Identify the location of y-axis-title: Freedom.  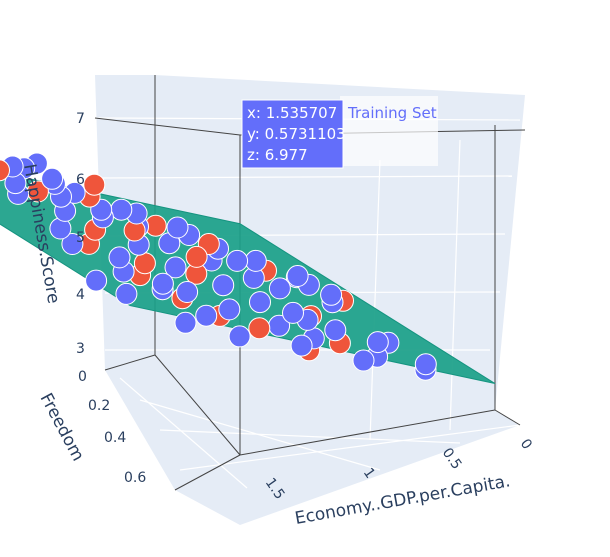
(62, 427).